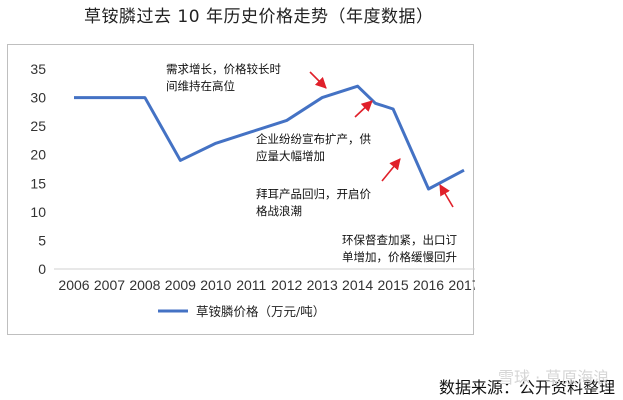  What do you see at coordinates (313, 194) in the screenshot?
I see `annotation-text: 拜耳产品回归，开启价` at bounding box center [313, 194].